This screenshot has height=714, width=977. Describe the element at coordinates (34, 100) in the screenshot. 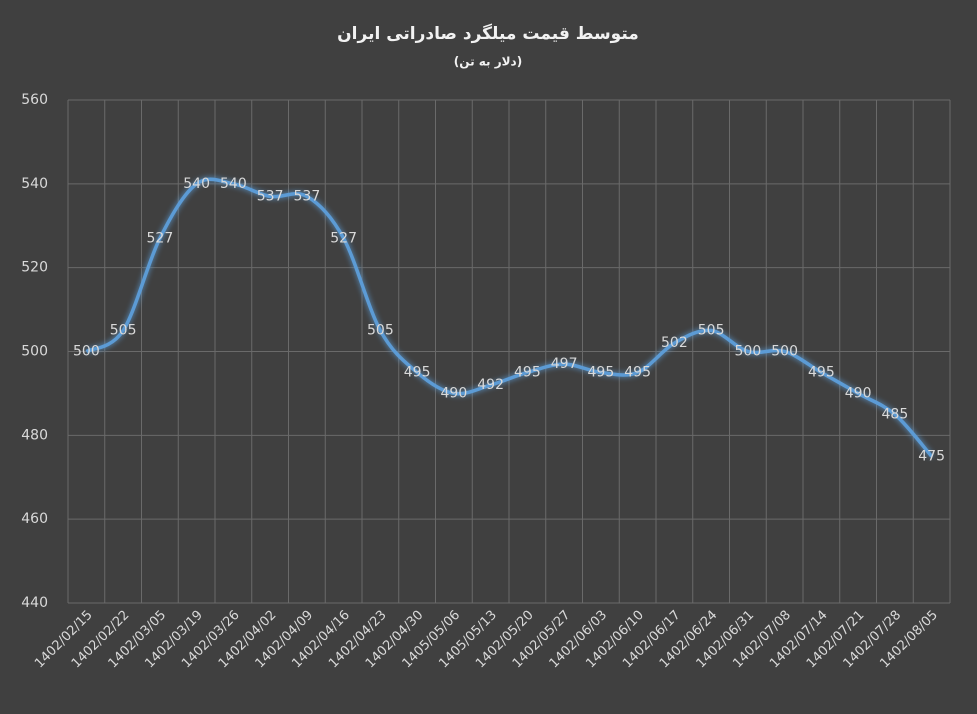

I see `y-tick-label: 560` at that location.